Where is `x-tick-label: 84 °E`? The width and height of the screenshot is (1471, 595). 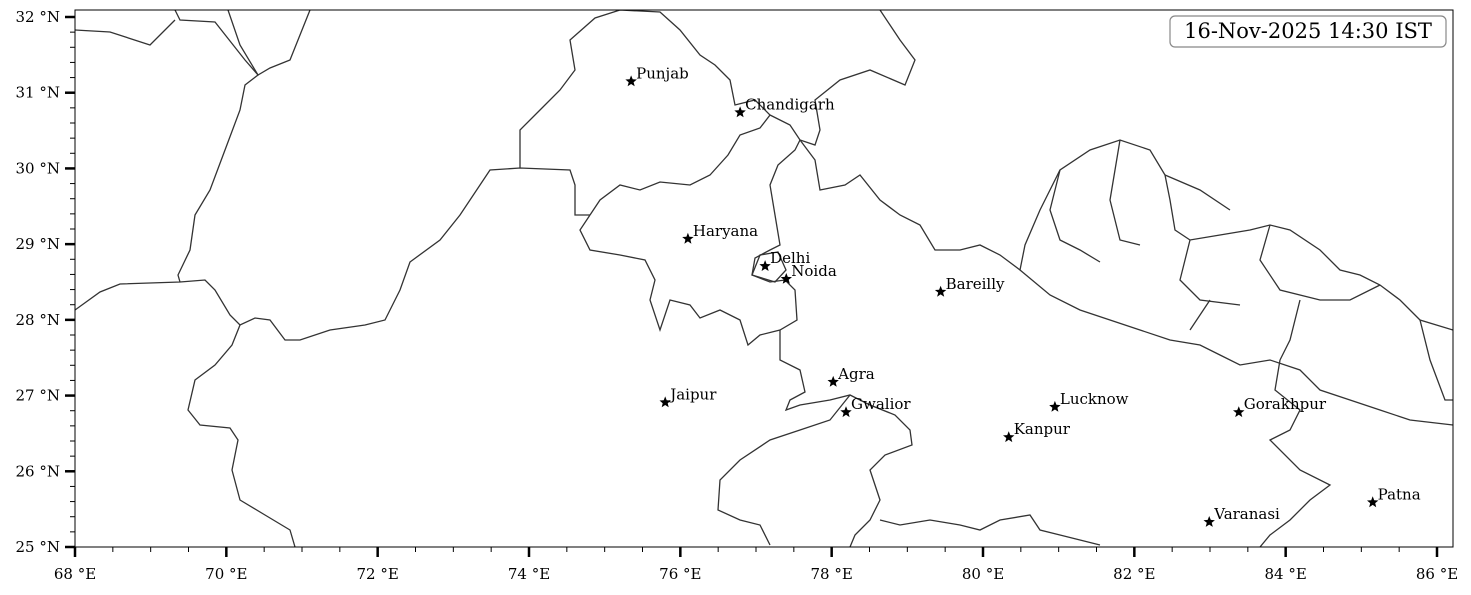 x-tick-label: 84 °E is located at coordinates (1286, 574).